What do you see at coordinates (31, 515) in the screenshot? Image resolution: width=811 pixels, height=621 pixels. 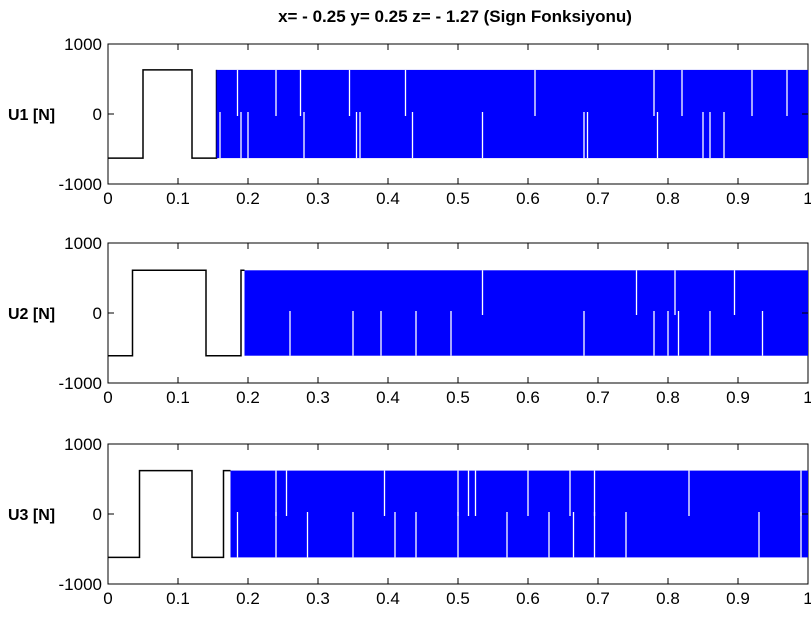 I see `y-axis-label: U3 [N]` at bounding box center [31, 515].